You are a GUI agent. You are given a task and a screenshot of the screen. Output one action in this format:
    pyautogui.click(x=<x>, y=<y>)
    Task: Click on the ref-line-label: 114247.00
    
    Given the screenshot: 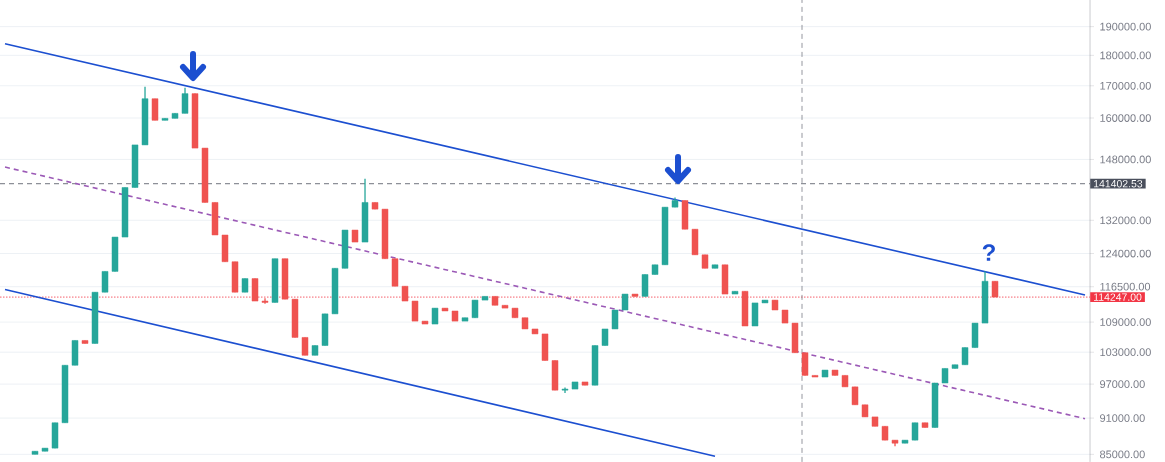 What is the action you would take?
    pyautogui.click(x=1118, y=297)
    